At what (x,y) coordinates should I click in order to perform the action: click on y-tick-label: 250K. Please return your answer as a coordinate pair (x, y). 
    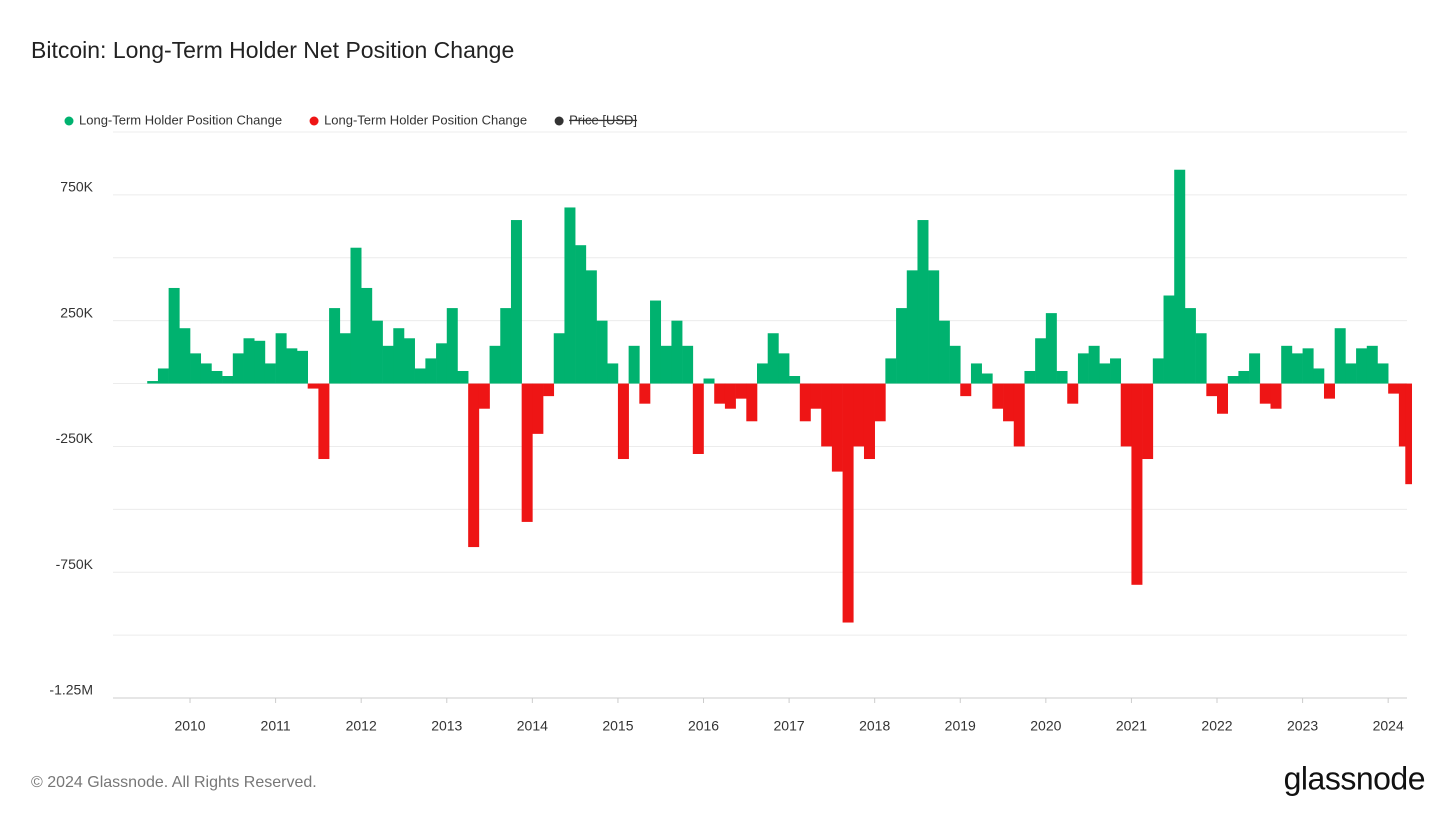
    Looking at the image, I should click on (76, 312).